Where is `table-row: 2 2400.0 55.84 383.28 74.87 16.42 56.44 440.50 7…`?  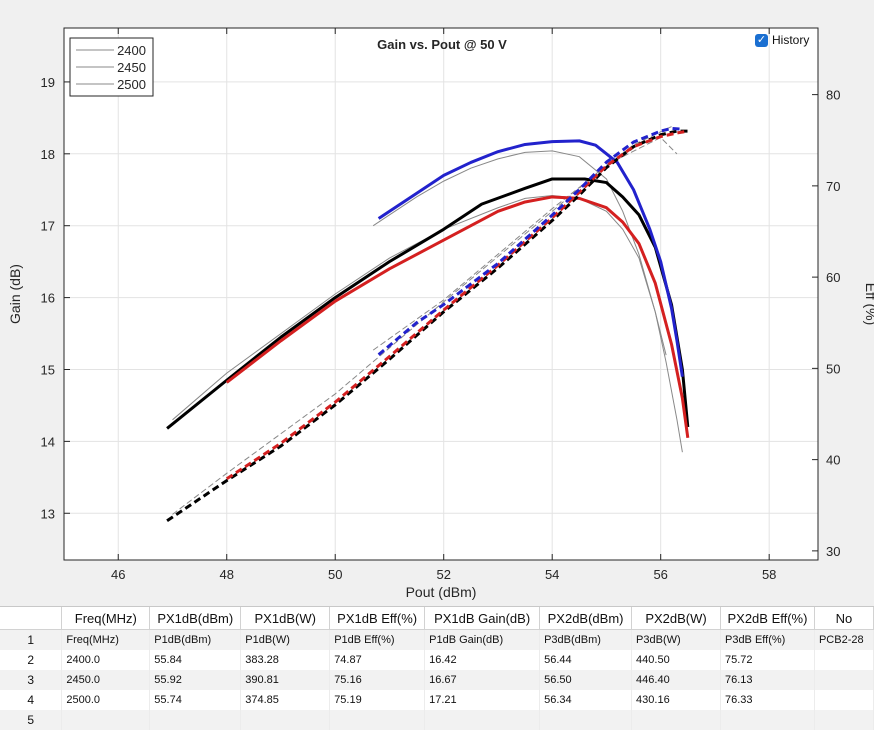
table-row: 2 2400.0 55.84 383.28 74.87 16.42 56.44 440.50 7… is located at coordinates (437, 660).